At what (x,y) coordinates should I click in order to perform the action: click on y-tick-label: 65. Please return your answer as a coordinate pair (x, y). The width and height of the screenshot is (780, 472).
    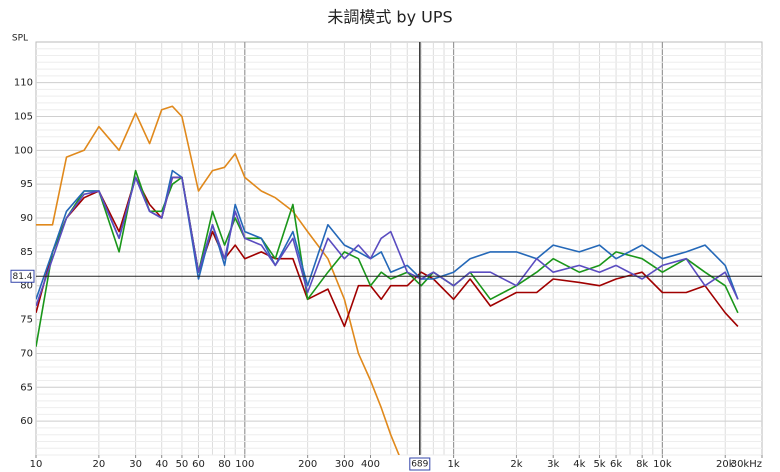
    Looking at the image, I should click on (26, 387).